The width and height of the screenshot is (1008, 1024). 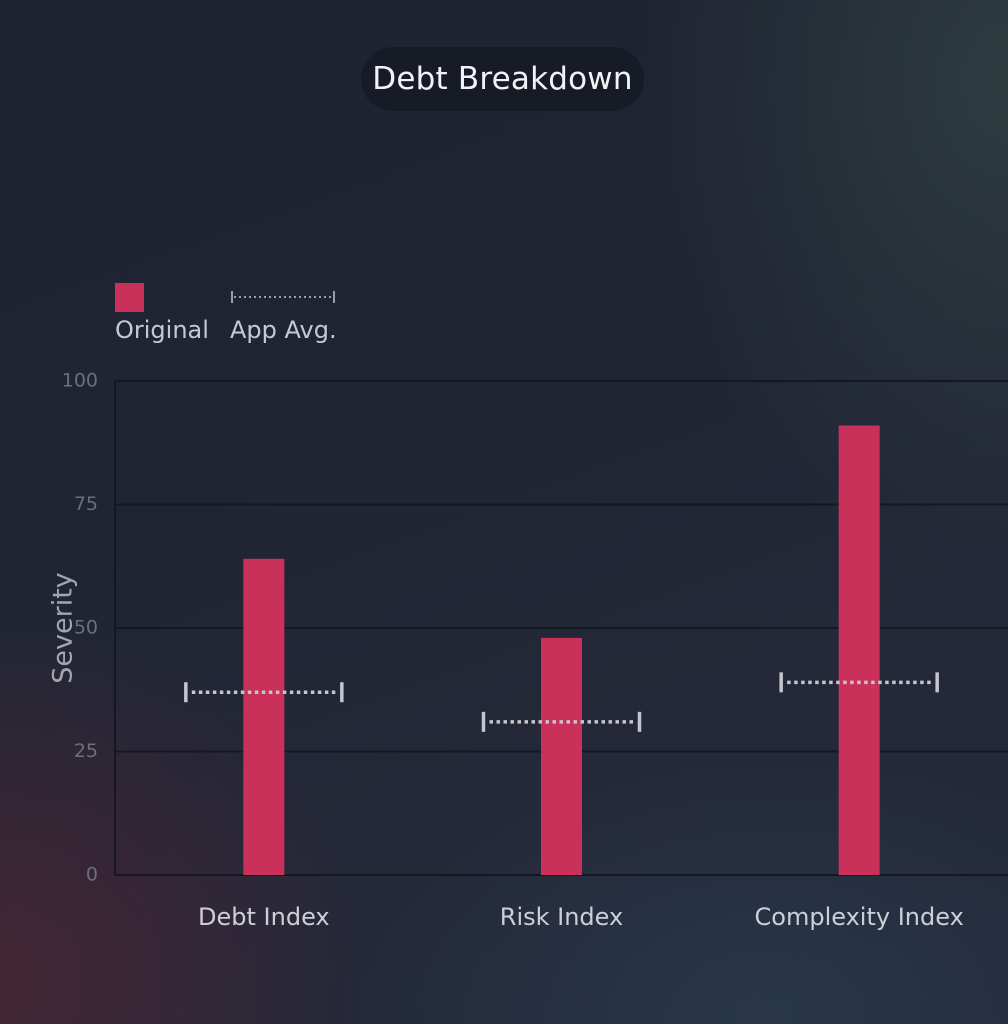 I want to click on avg-markers-layer, so click(x=561, y=702).